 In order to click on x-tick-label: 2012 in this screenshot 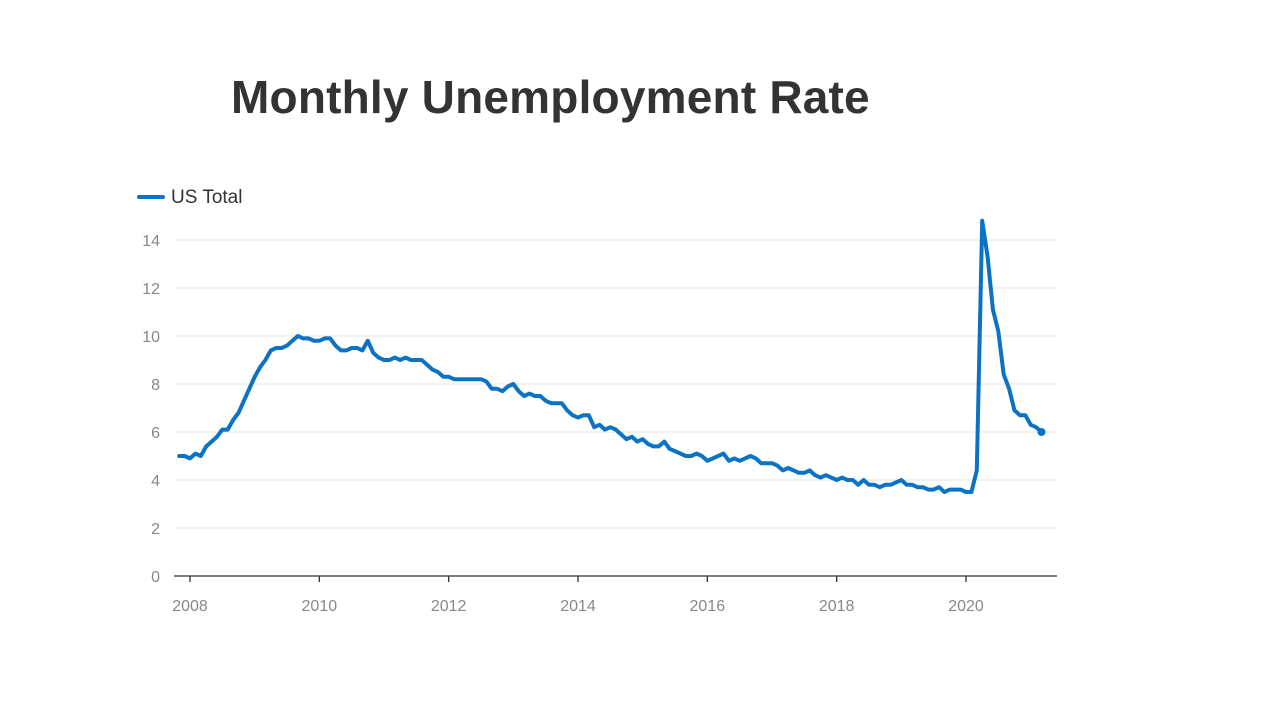, I will do `click(449, 606)`.